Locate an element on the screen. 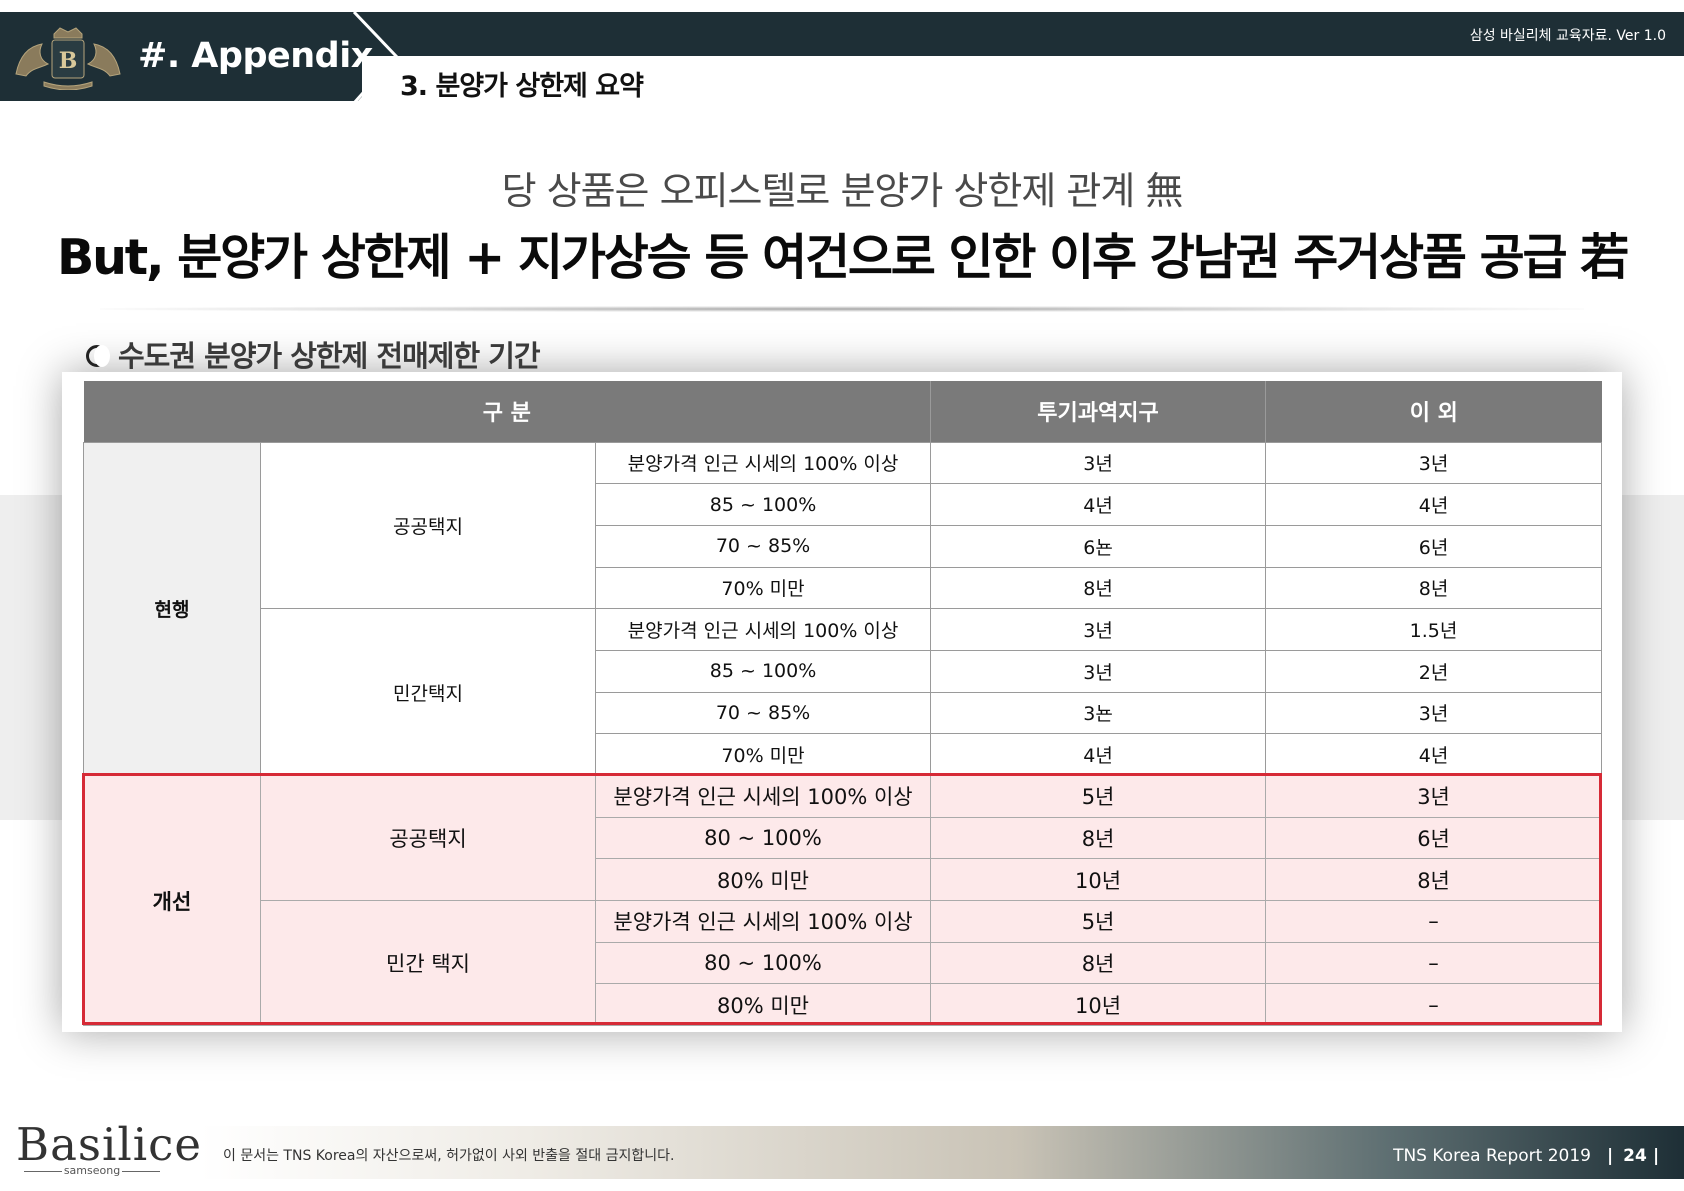 The height and width of the screenshot is (1191, 1684). footer-bar is located at coordinates (942, 1152).